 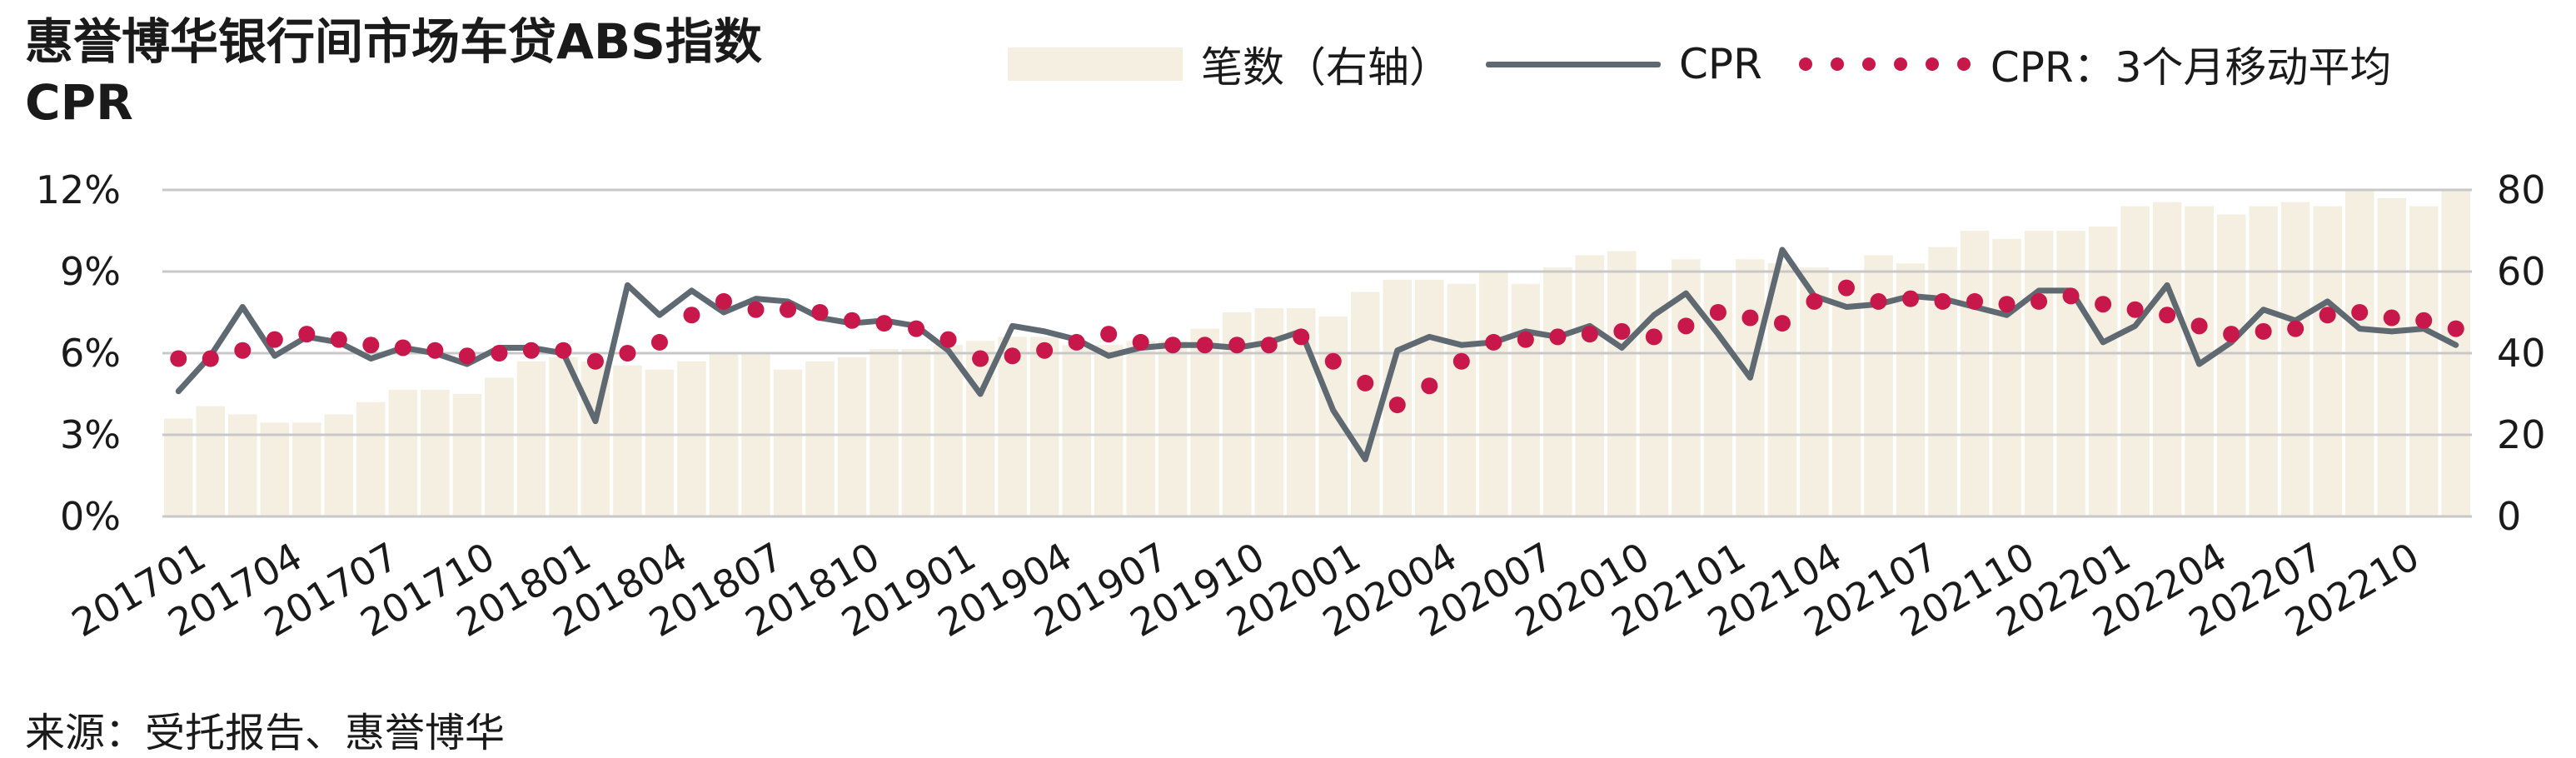 What do you see at coordinates (1573, 64) in the screenshot?
I see `legend-swatch-line` at bounding box center [1573, 64].